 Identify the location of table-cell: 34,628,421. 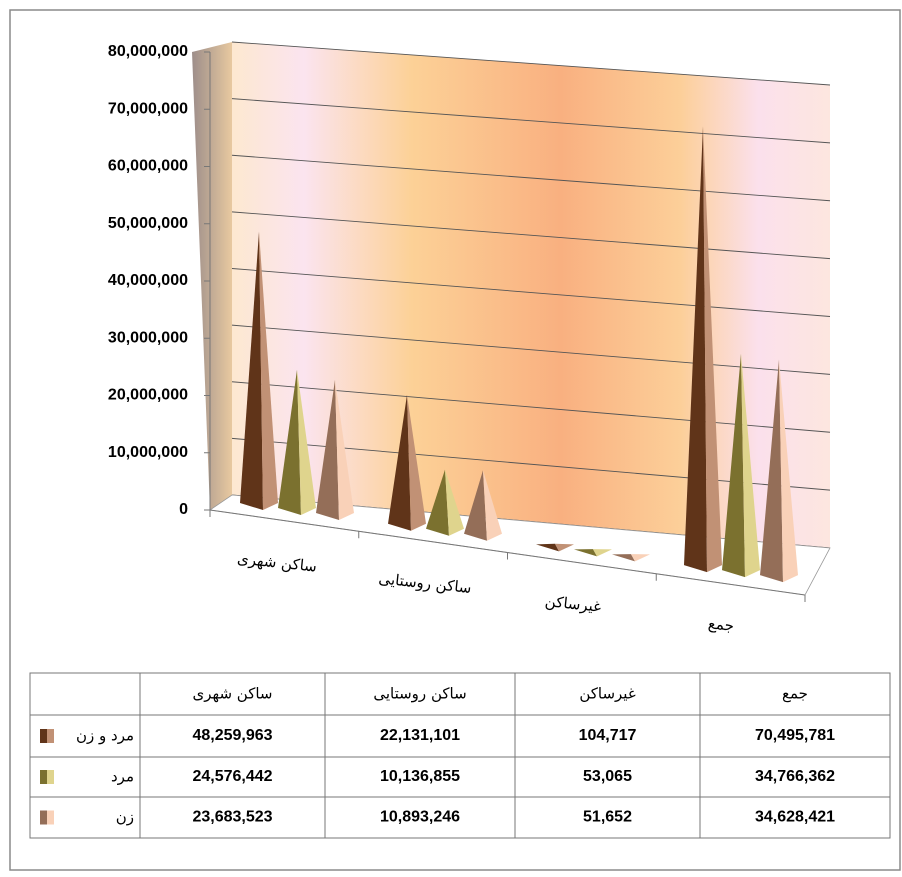
(795, 817).